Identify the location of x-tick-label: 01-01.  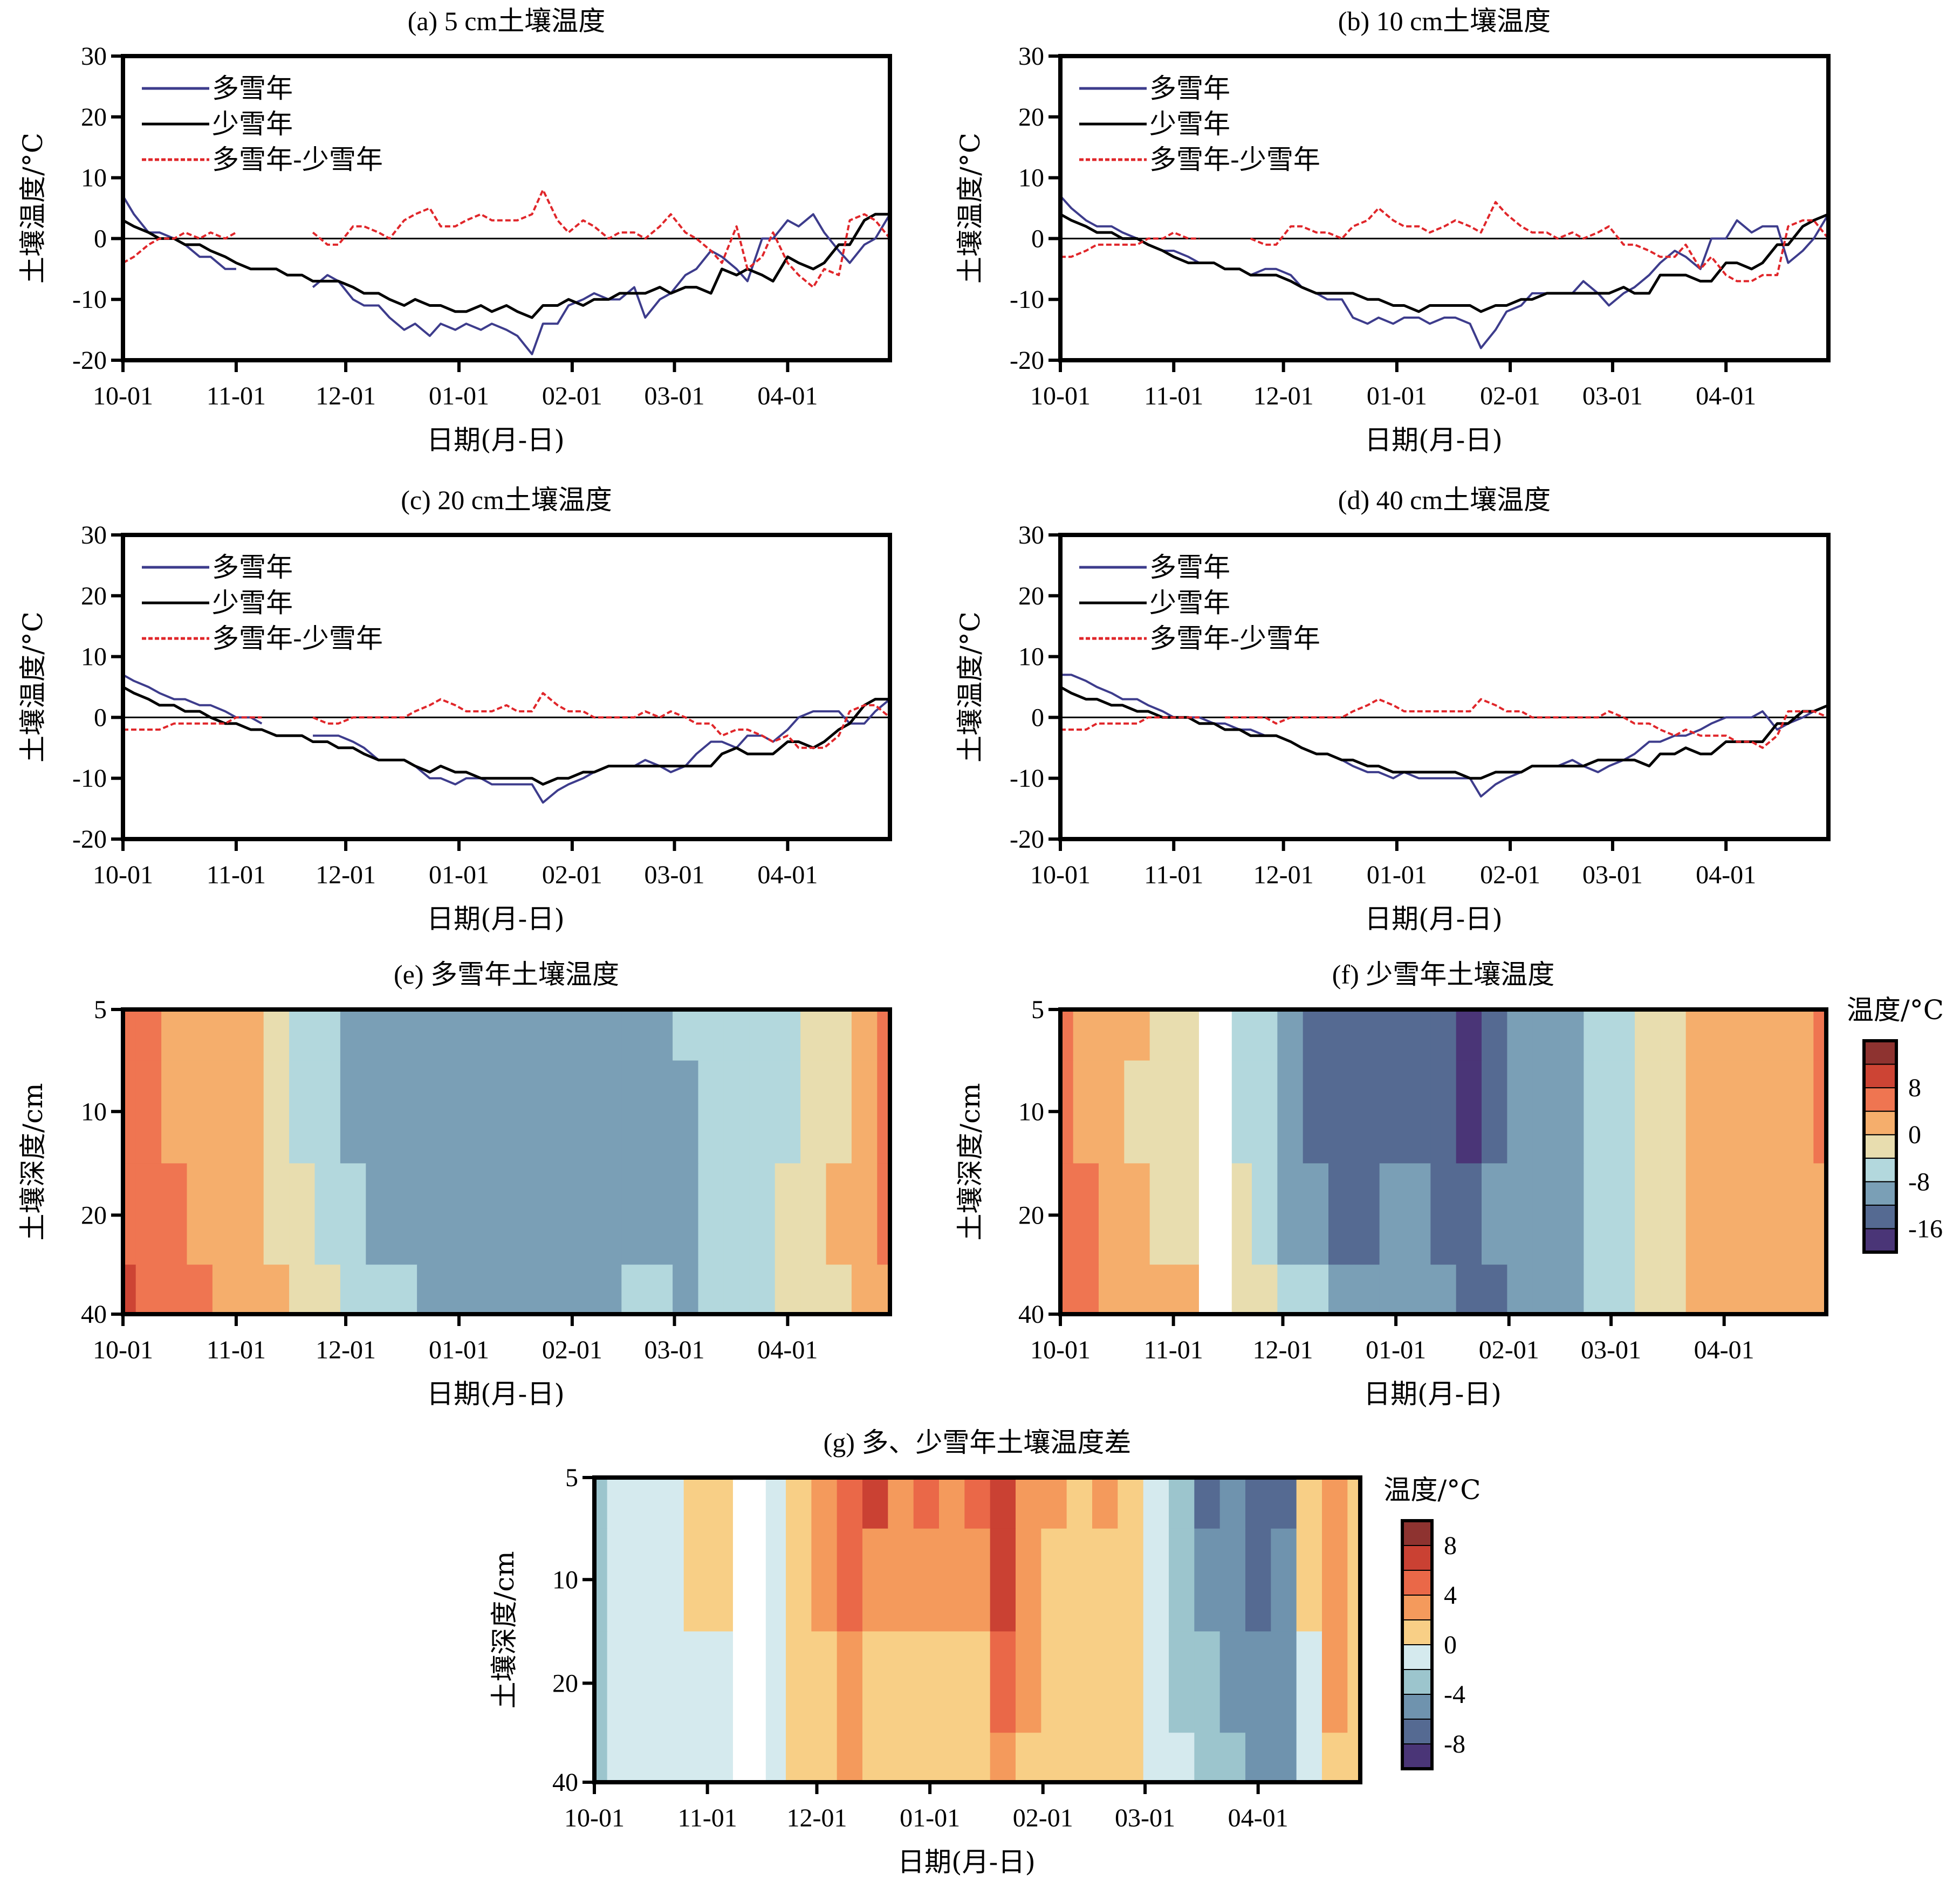
(930, 1818).